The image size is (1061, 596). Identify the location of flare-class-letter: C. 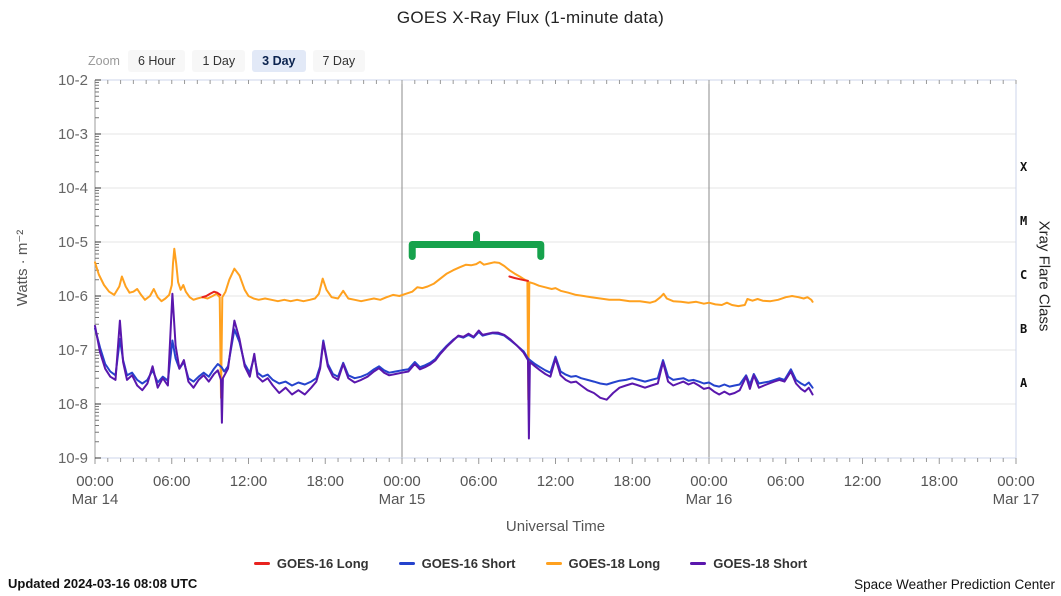
(1023, 275).